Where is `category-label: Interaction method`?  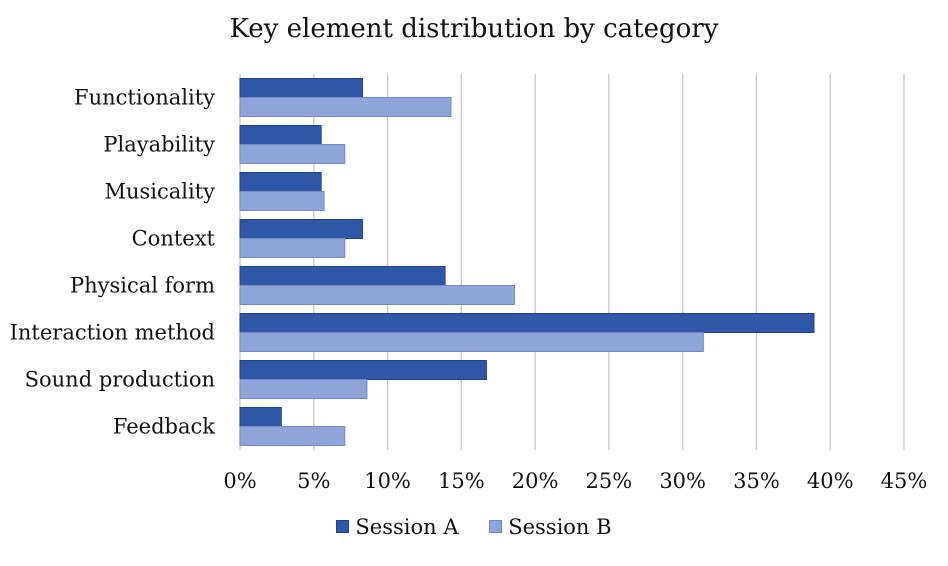 category-label: Interaction method is located at coordinates (112, 333).